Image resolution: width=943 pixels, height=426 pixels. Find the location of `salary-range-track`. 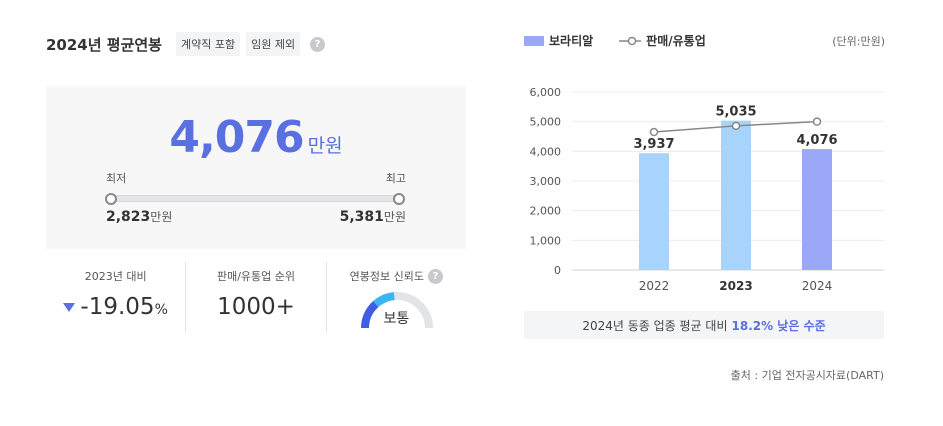

salary-range-track is located at coordinates (255, 198).